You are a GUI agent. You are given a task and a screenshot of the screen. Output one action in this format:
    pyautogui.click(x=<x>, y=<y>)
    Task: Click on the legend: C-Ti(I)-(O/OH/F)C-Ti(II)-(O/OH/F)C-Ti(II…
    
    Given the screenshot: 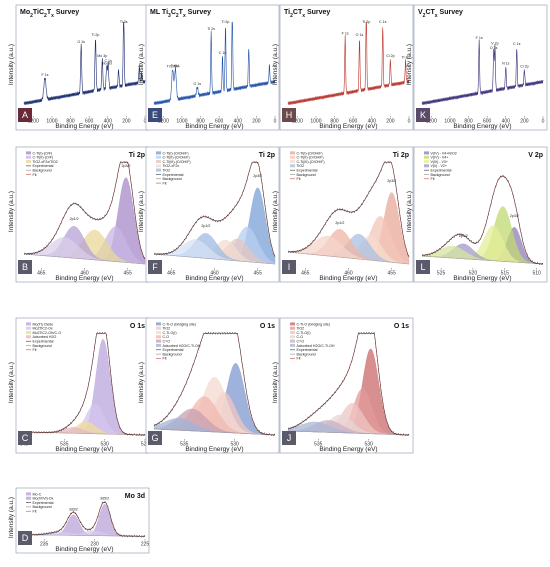 What is the action you would take?
    pyautogui.click(x=173, y=168)
    